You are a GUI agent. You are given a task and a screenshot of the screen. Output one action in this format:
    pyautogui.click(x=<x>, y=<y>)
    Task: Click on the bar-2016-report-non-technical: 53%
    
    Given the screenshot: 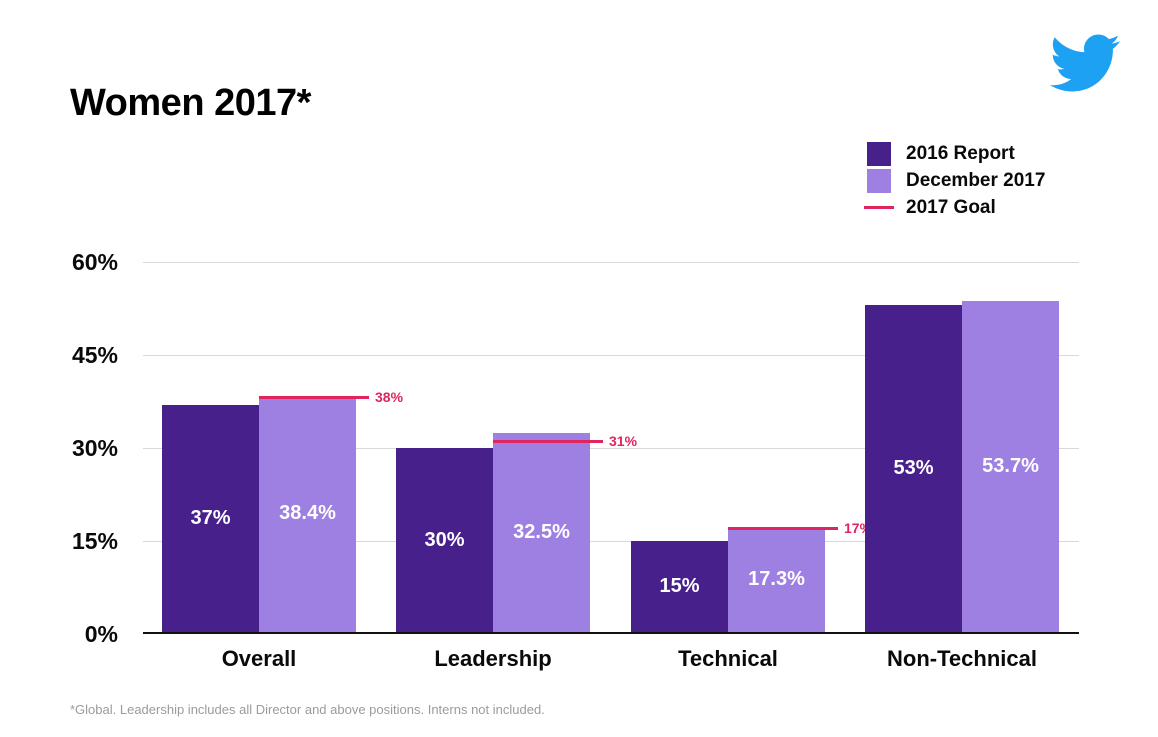 What is the action you would take?
    pyautogui.click(x=913, y=468)
    